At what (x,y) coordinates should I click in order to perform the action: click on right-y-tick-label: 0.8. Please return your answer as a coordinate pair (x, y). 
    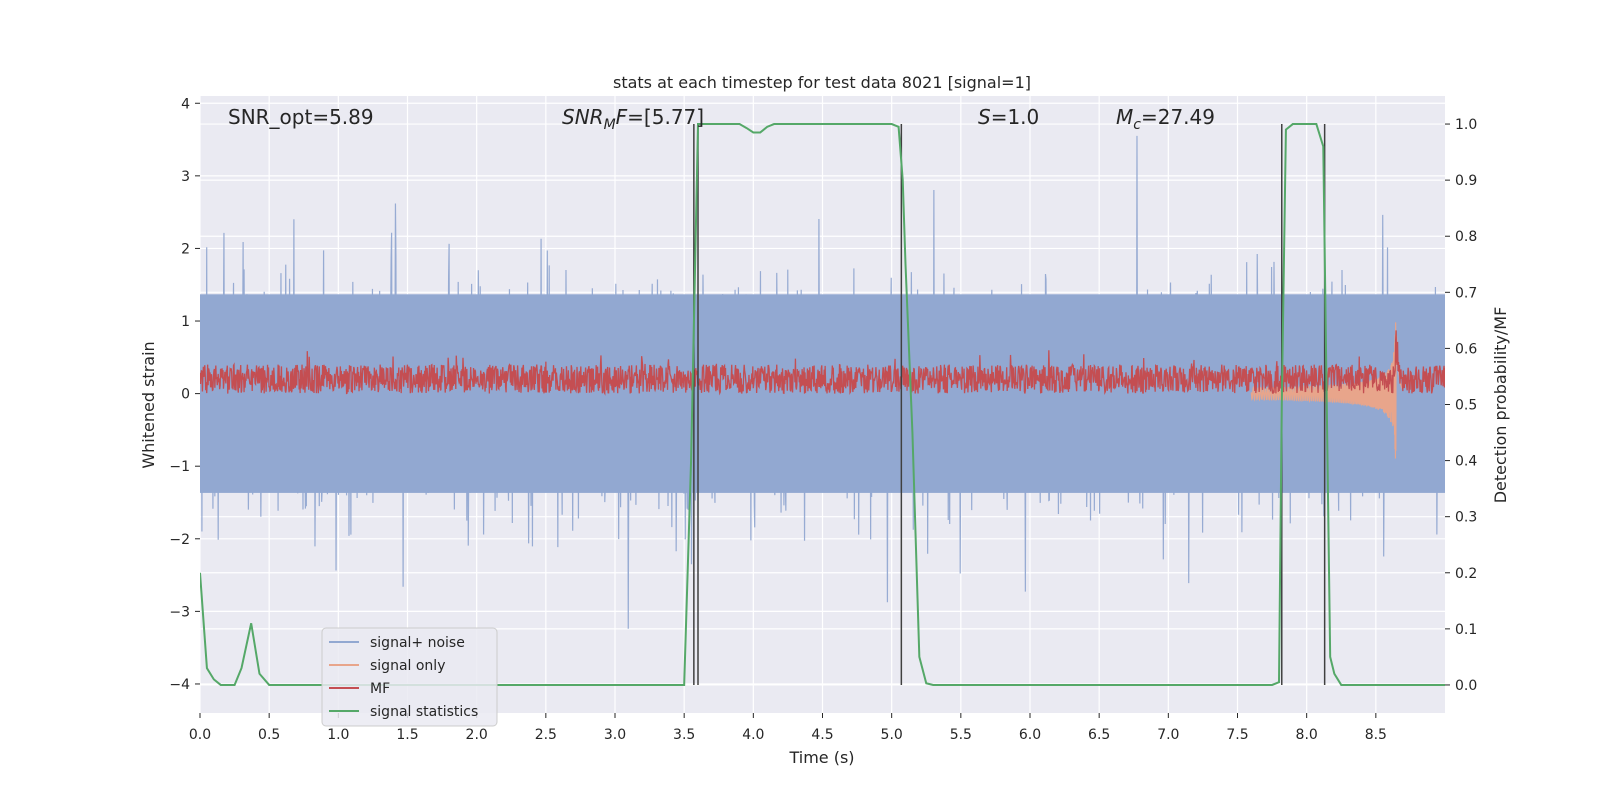
    Looking at the image, I should click on (1466, 237).